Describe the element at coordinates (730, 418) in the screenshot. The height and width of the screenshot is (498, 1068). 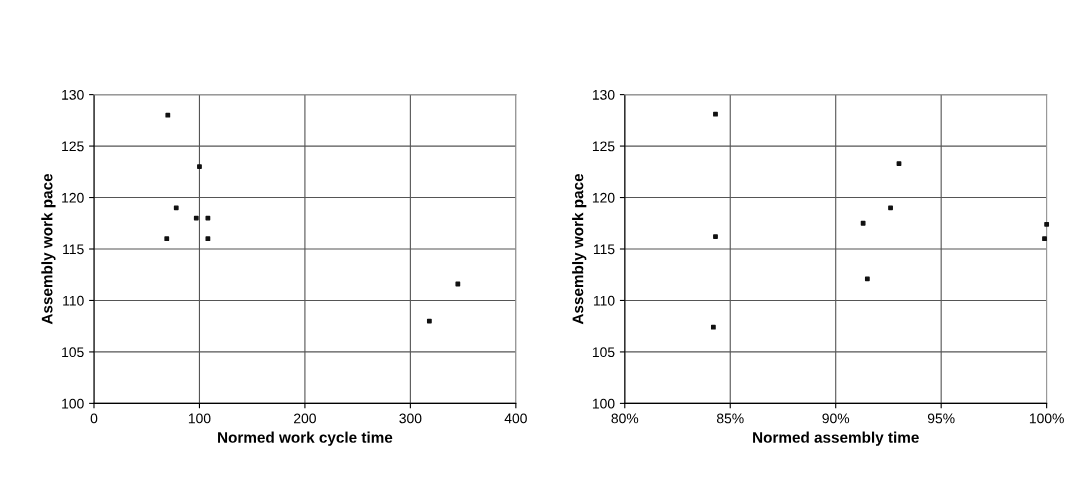
I see `x-tick-label: 85%` at that location.